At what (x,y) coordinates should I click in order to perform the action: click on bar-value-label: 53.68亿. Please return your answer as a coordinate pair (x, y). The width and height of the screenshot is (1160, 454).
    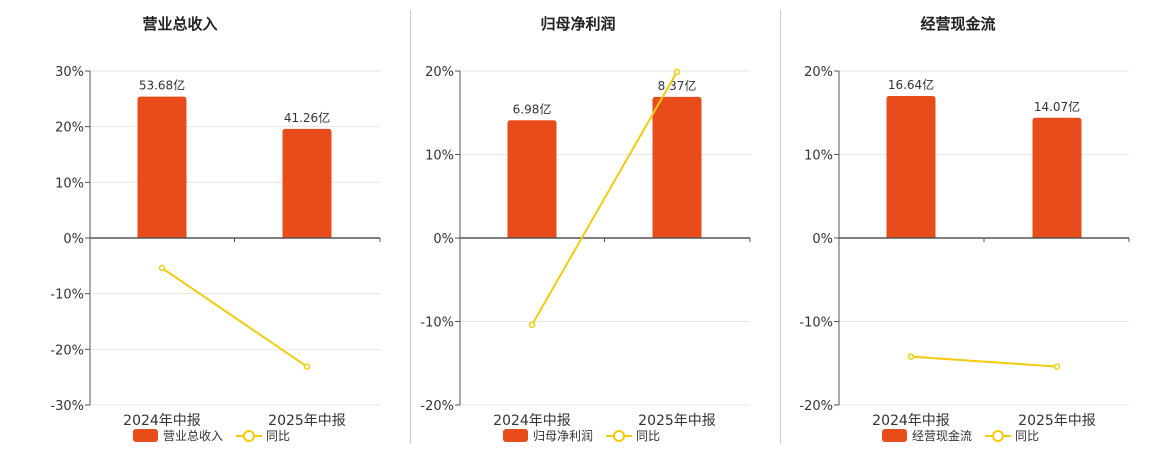
    Looking at the image, I should click on (162, 85).